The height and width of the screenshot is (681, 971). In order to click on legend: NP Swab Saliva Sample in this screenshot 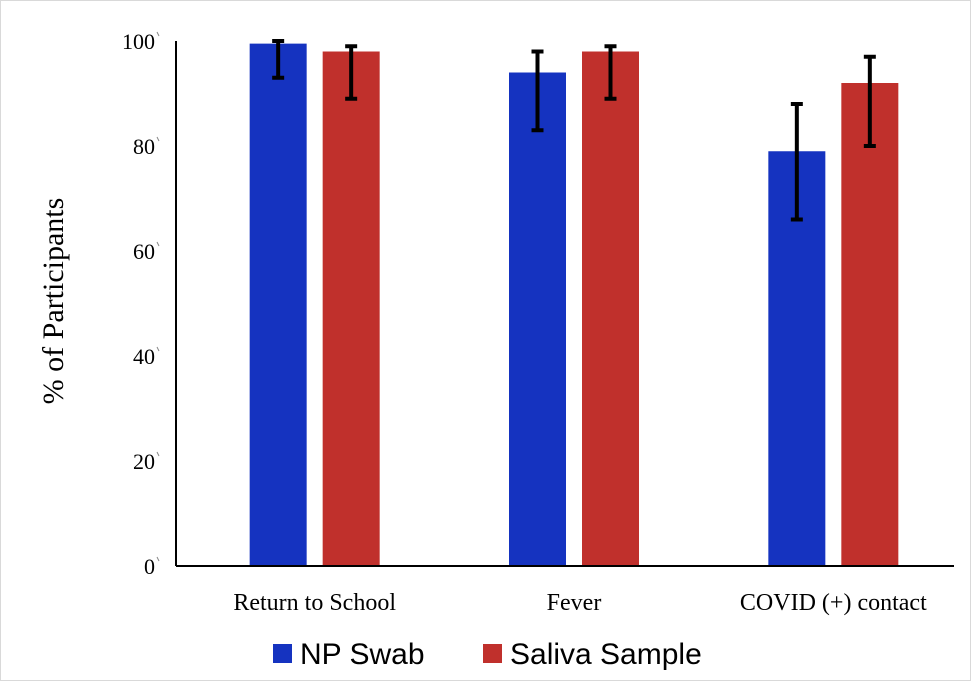, I will do `click(487, 654)`.